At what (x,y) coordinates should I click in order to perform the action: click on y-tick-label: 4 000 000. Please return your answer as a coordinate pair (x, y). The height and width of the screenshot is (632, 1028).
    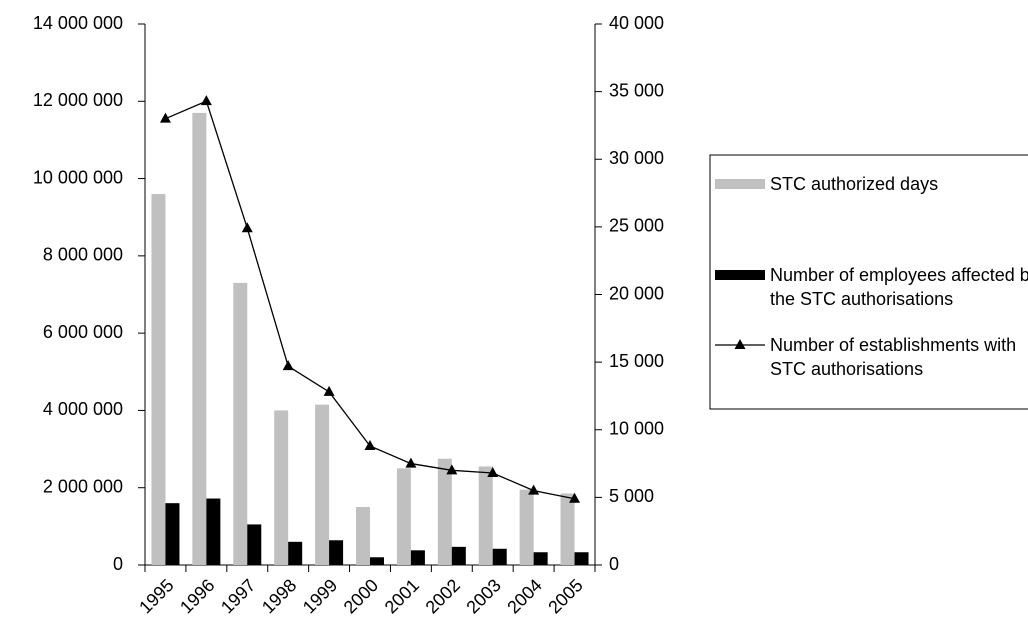
    Looking at the image, I should click on (83, 409).